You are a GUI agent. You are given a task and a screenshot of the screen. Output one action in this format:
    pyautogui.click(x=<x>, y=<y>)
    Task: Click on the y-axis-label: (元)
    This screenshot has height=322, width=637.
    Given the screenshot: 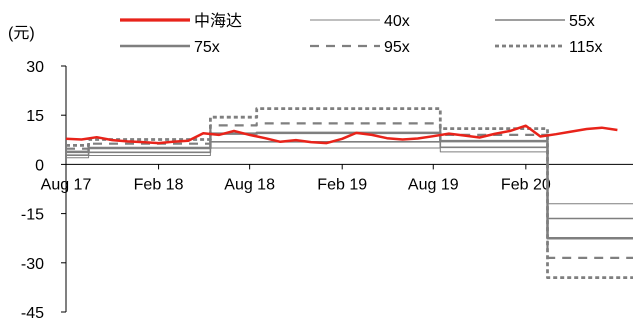 What is the action you would take?
    pyautogui.click(x=21, y=33)
    